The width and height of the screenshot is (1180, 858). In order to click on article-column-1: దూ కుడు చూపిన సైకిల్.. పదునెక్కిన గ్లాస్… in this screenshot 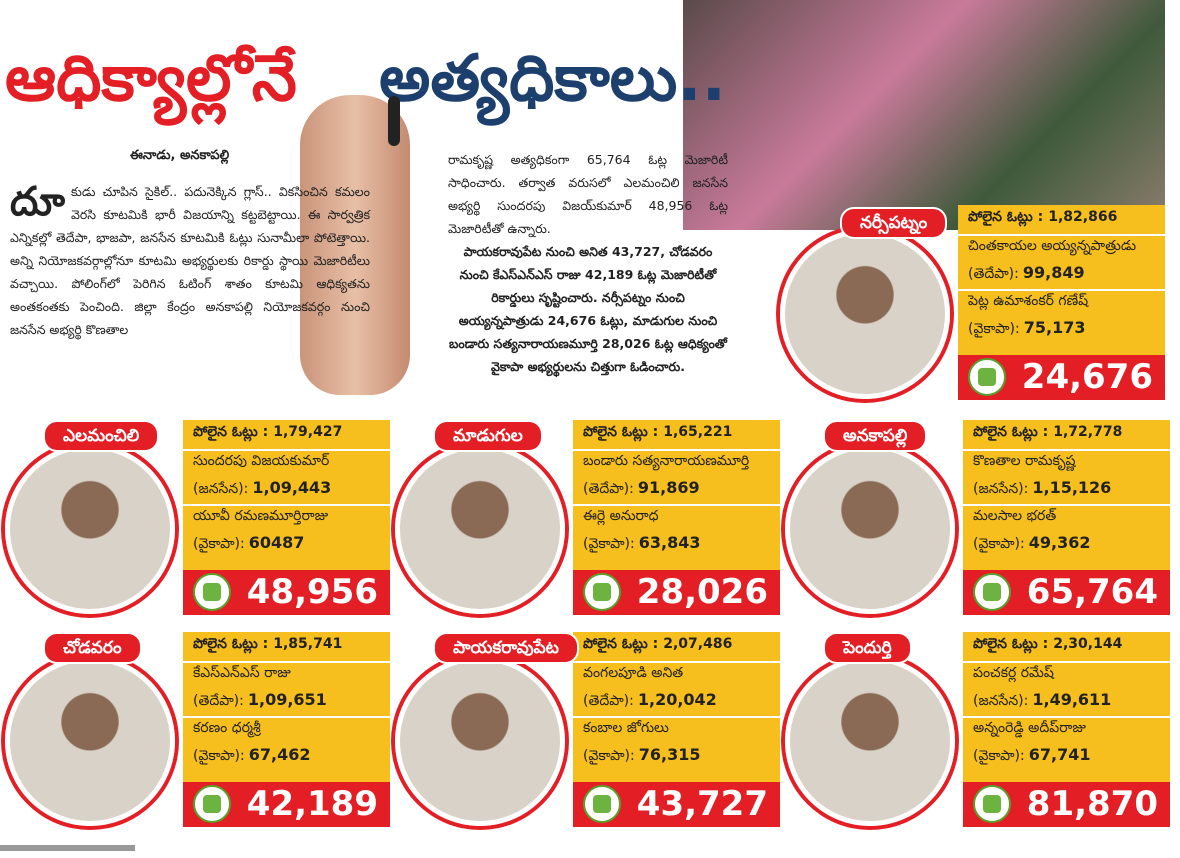, I will do `click(190, 260)`.